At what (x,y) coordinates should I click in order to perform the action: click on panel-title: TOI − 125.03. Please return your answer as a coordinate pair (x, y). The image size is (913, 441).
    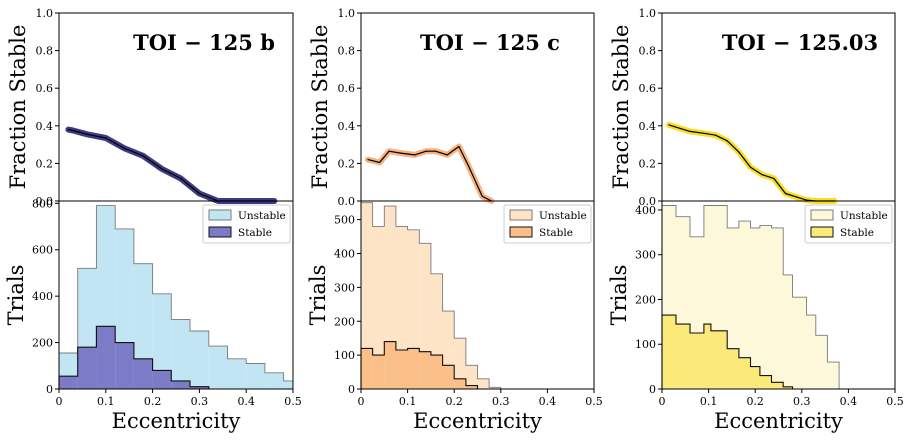
    Looking at the image, I should click on (800, 42).